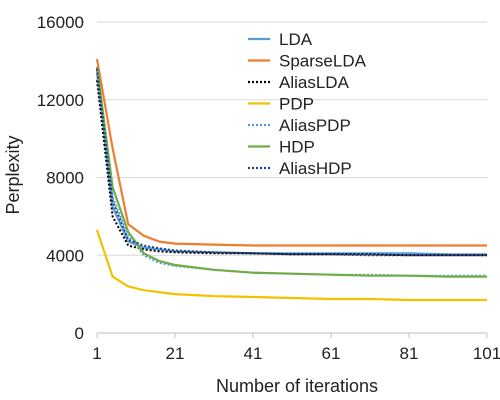 The width and height of the screenshot is (500, 400). Describe the element at coordinates (315, 125) in the screenshot. I see `legend-label-aliaspdp: AliasPDP` at that location.